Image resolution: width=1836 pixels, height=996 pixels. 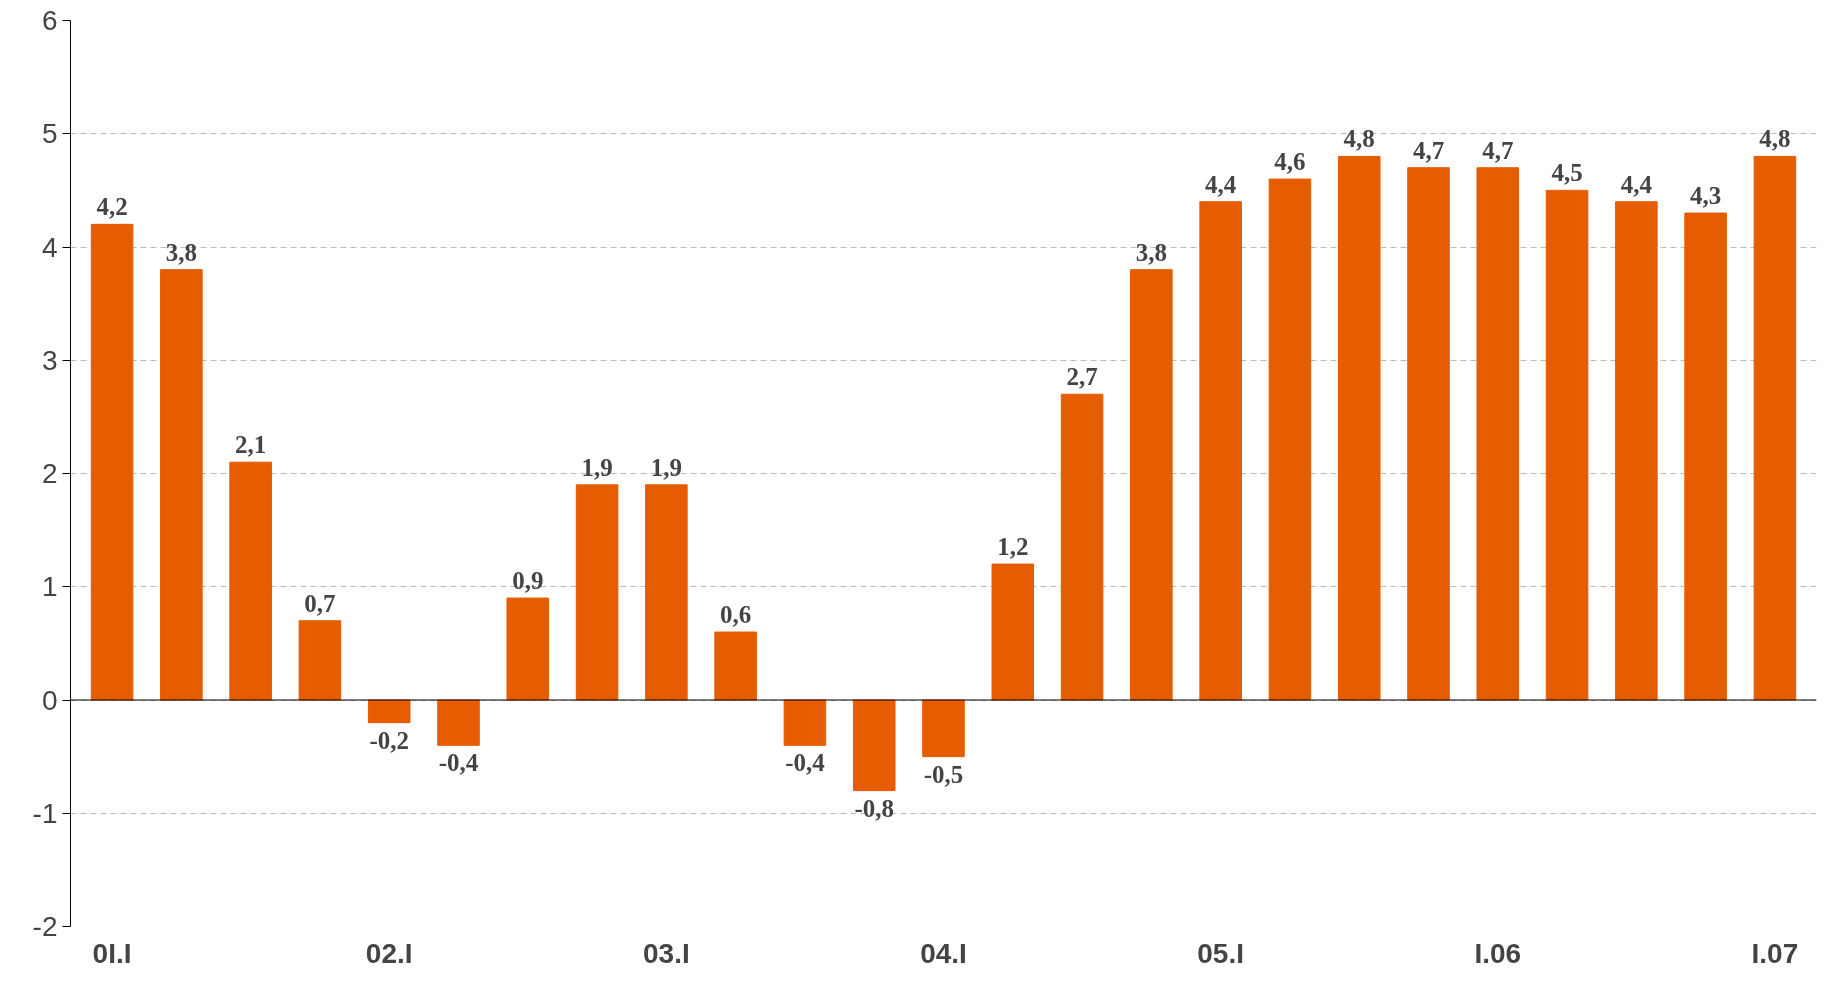 I want to click on data-label: 0,6, so click(x=736, y=614).